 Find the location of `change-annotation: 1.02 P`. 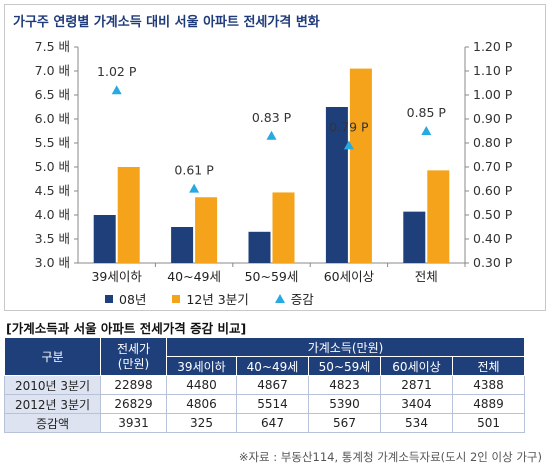

change-annotation: 1.02 P is located at coordinates (117, 71).